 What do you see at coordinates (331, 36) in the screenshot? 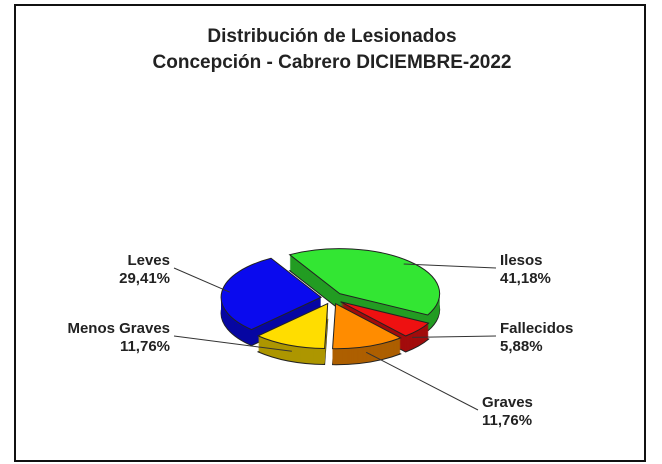
I see `chart-title: Distribución de Lesionados` at bounding box center [331, 36].